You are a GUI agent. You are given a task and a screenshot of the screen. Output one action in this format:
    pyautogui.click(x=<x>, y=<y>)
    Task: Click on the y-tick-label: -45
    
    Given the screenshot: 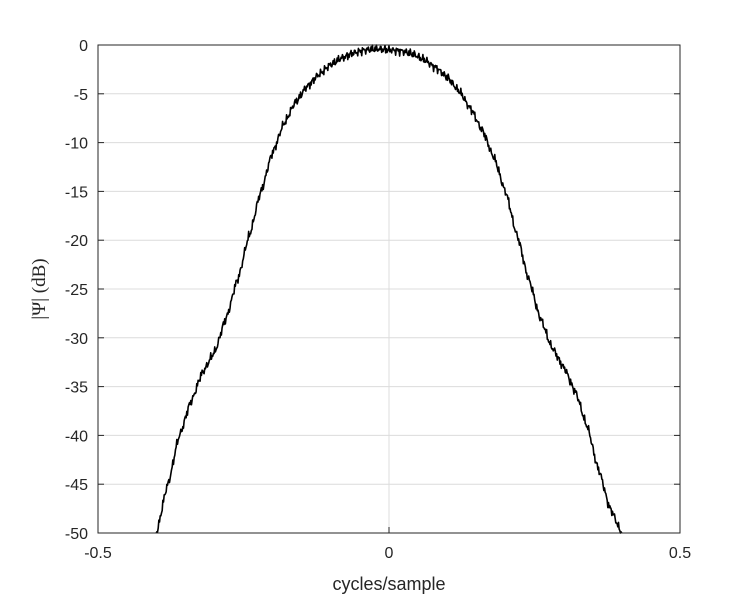 What is the action you would take?
    pyautogui.click(x=76, y=485)
    